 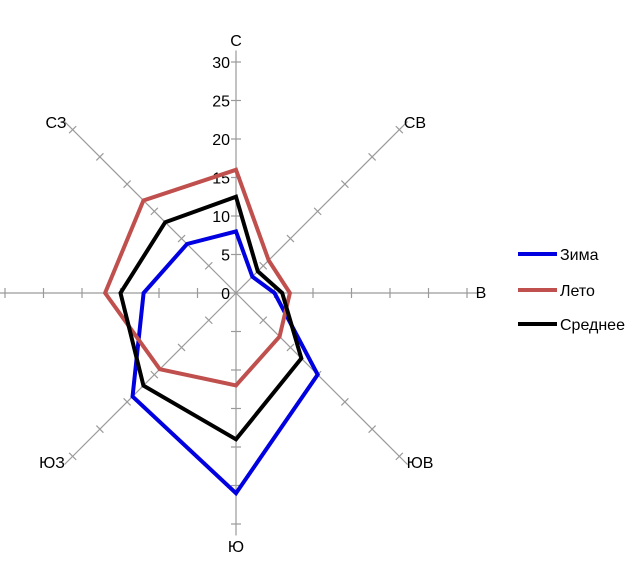 What do you see at coordinates (221, 102) in the screenshot?
I see `tick-label: 25` at bounding box center [221, 102].